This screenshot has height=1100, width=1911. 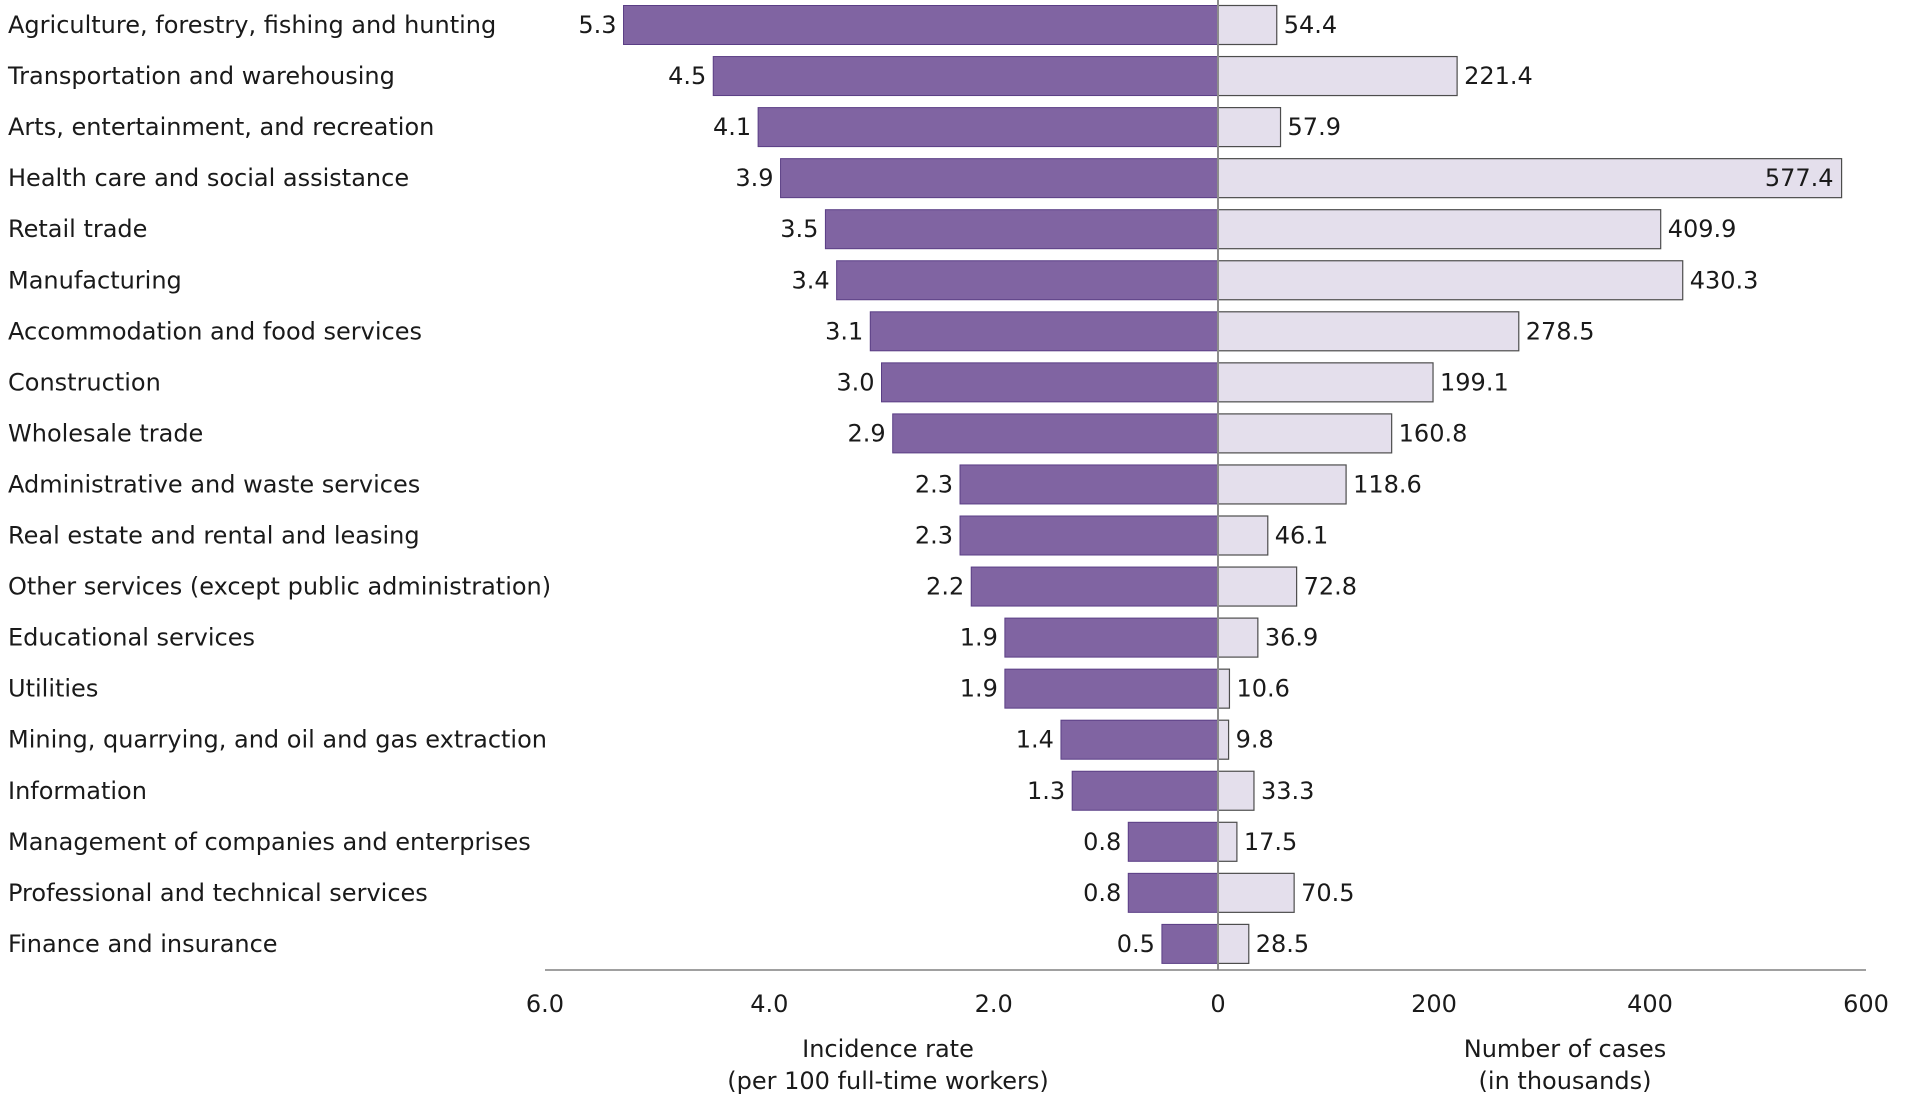 I want to click on number-of-cases-value-label: 28.5, so click(x=1282, y=944).